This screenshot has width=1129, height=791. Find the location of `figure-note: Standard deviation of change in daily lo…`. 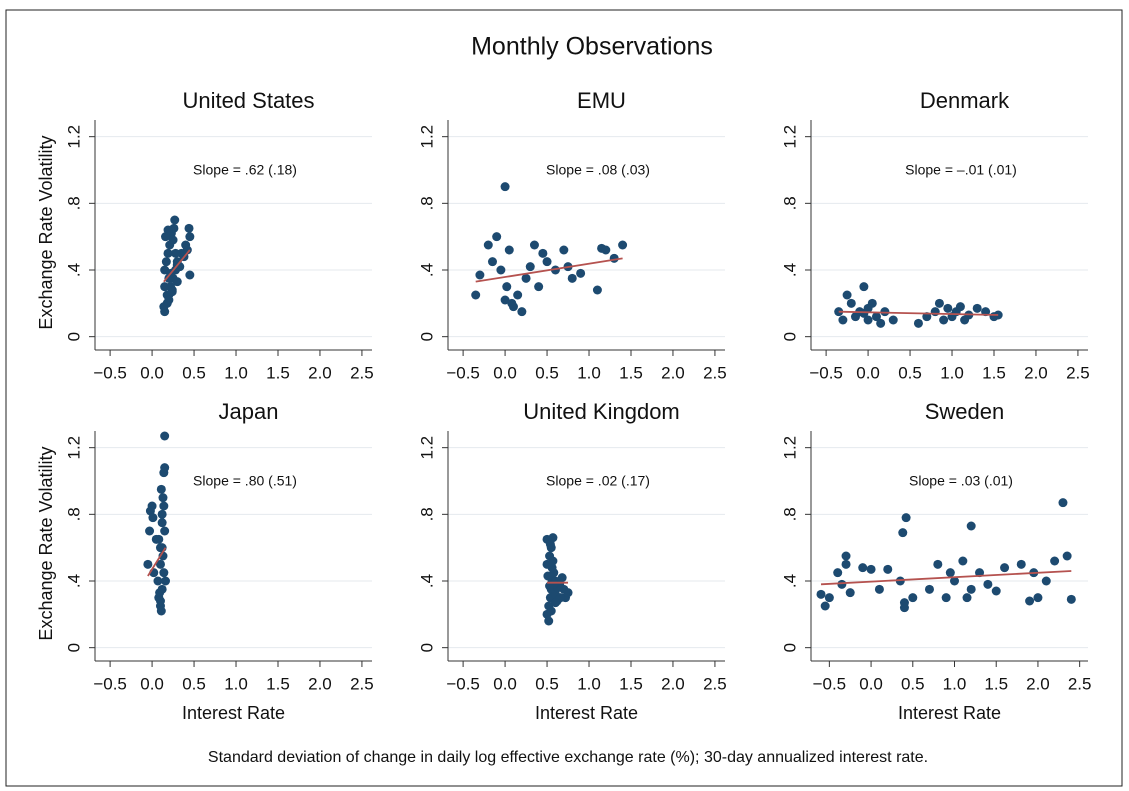

figure-note: Standard deviation of change in daily lo… is located at coordinates (568, 757).